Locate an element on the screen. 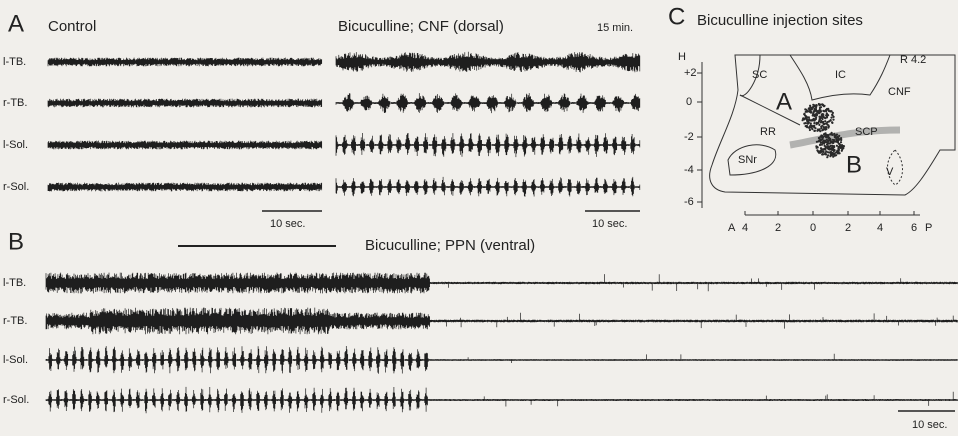 This screenshot has height=436, width=958. scale-label: 10 sec. is located at coordinates (929, 425).